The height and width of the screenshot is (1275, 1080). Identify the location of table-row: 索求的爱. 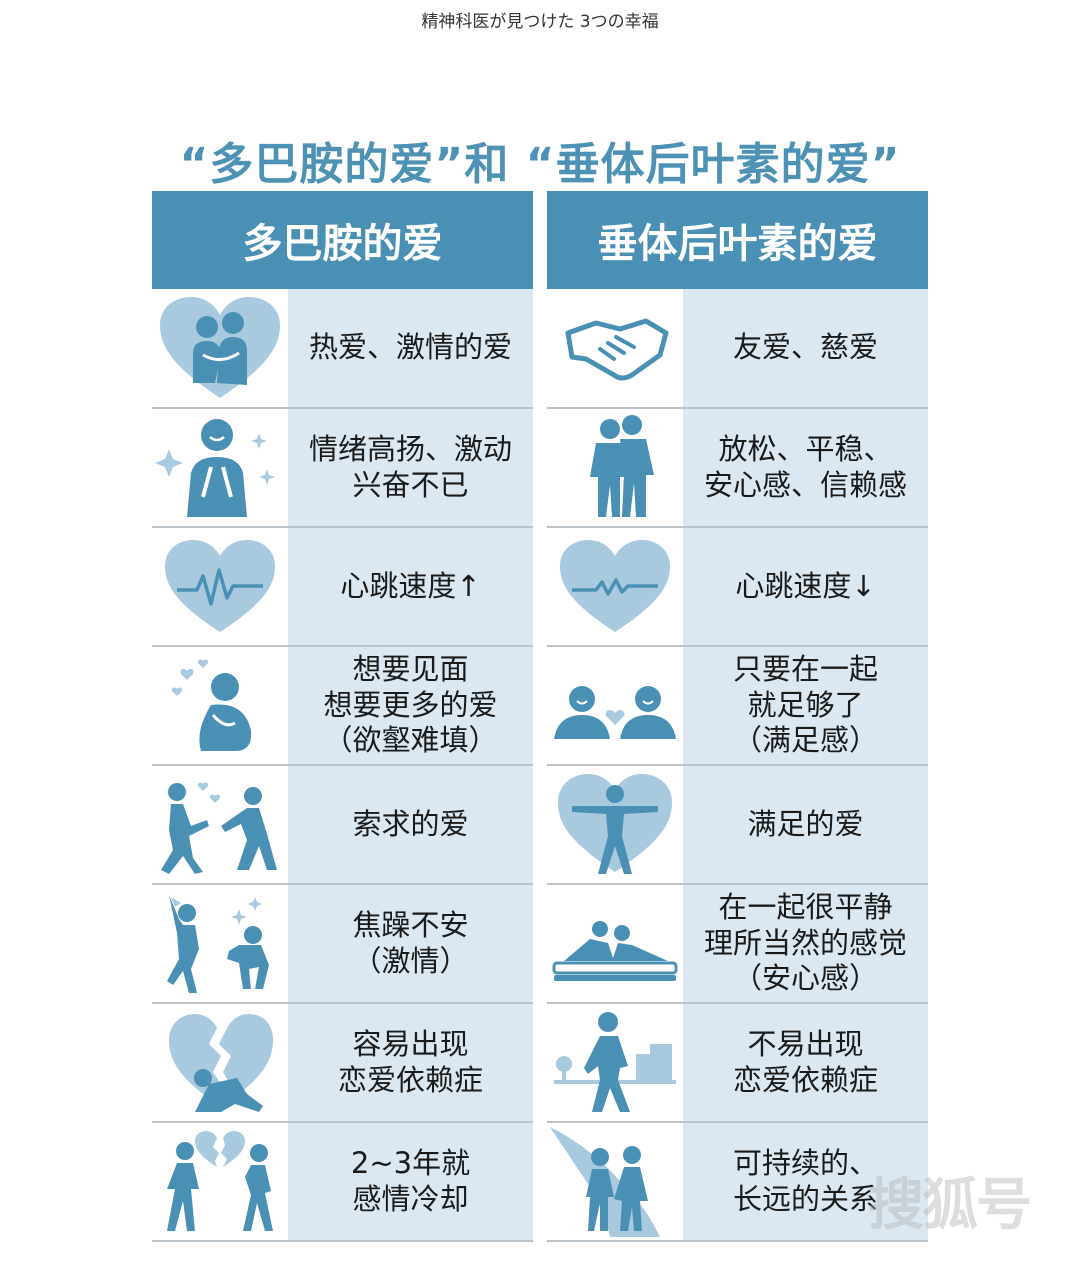
(342, 825).